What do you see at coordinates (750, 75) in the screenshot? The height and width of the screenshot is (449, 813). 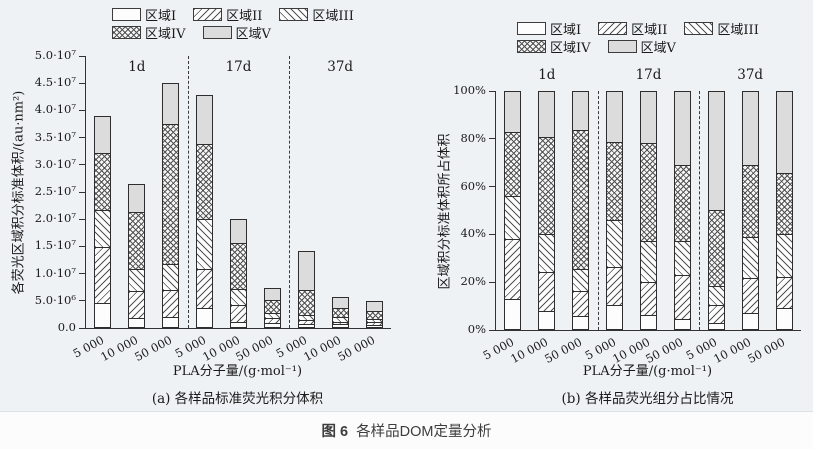 I see `group-label-37d: 37d` at bounding box center [750, 75].